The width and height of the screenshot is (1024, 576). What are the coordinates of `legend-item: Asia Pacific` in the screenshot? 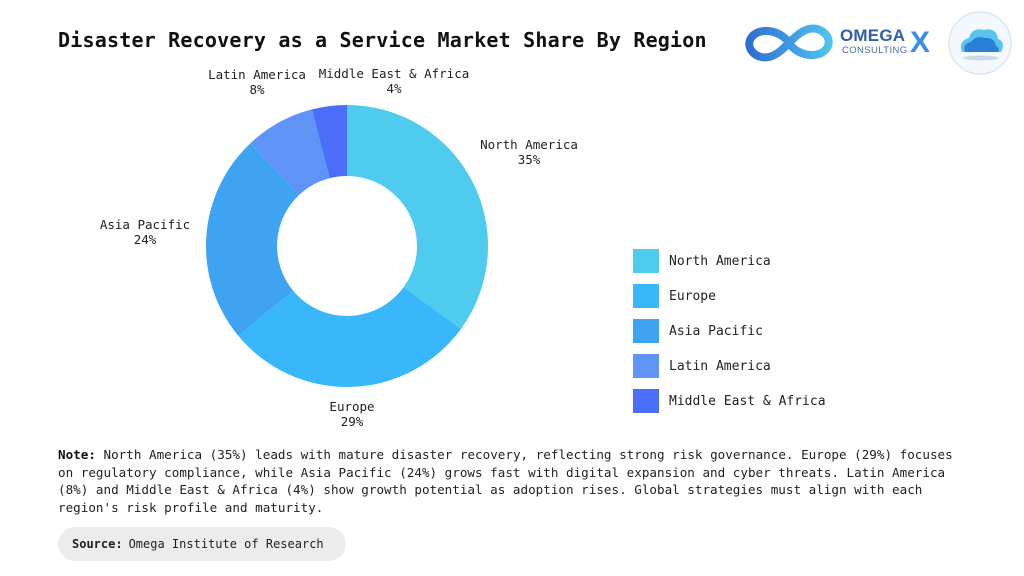 It's located at (729, 331).